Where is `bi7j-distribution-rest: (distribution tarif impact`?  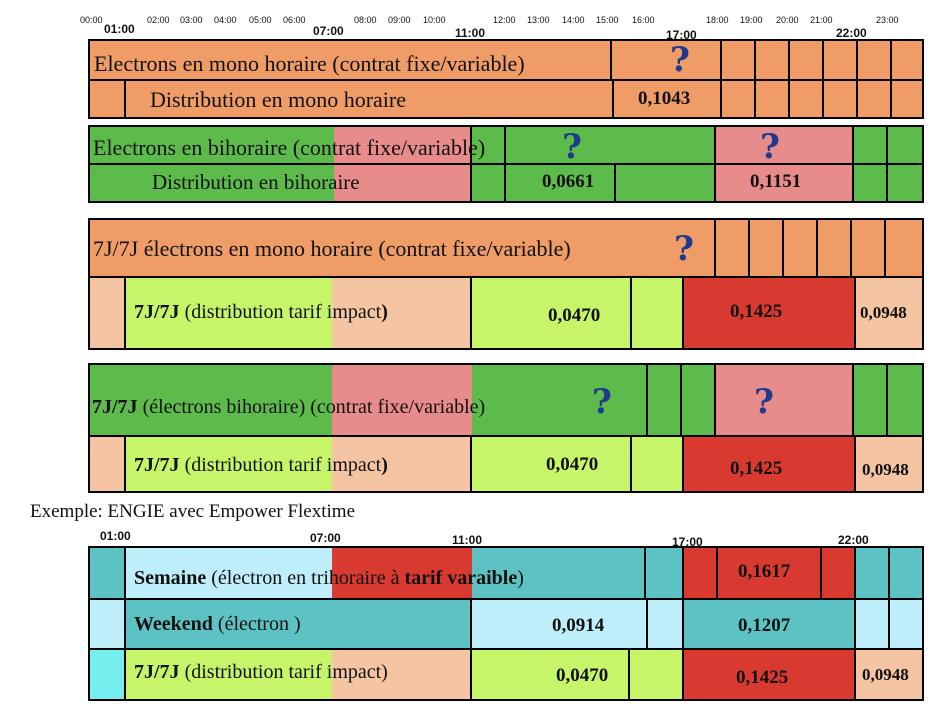 bi7j-distribution-rest: (distribution tarif impact is located at coordinates (280, 465).